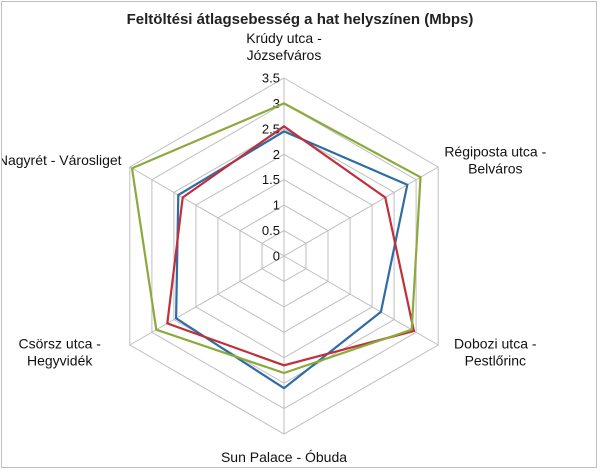 The width and height of the screenshot is (600, 471). I want to click on tick-label: 3, so click(276, 103).